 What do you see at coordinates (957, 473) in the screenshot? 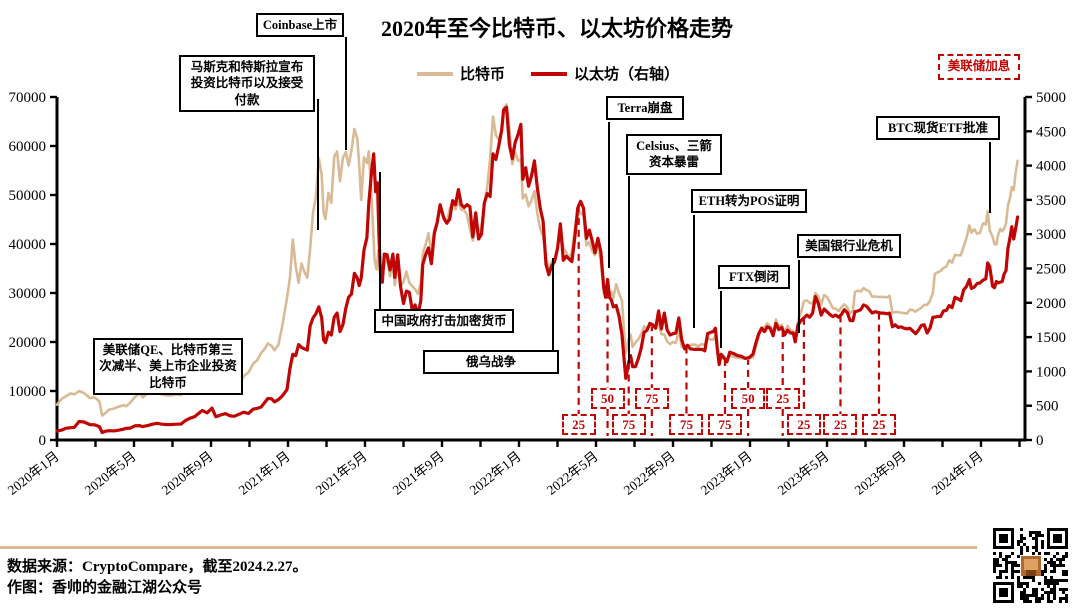
I see `x-axis-label: 2024年1月` at bounding box center [957, 473].